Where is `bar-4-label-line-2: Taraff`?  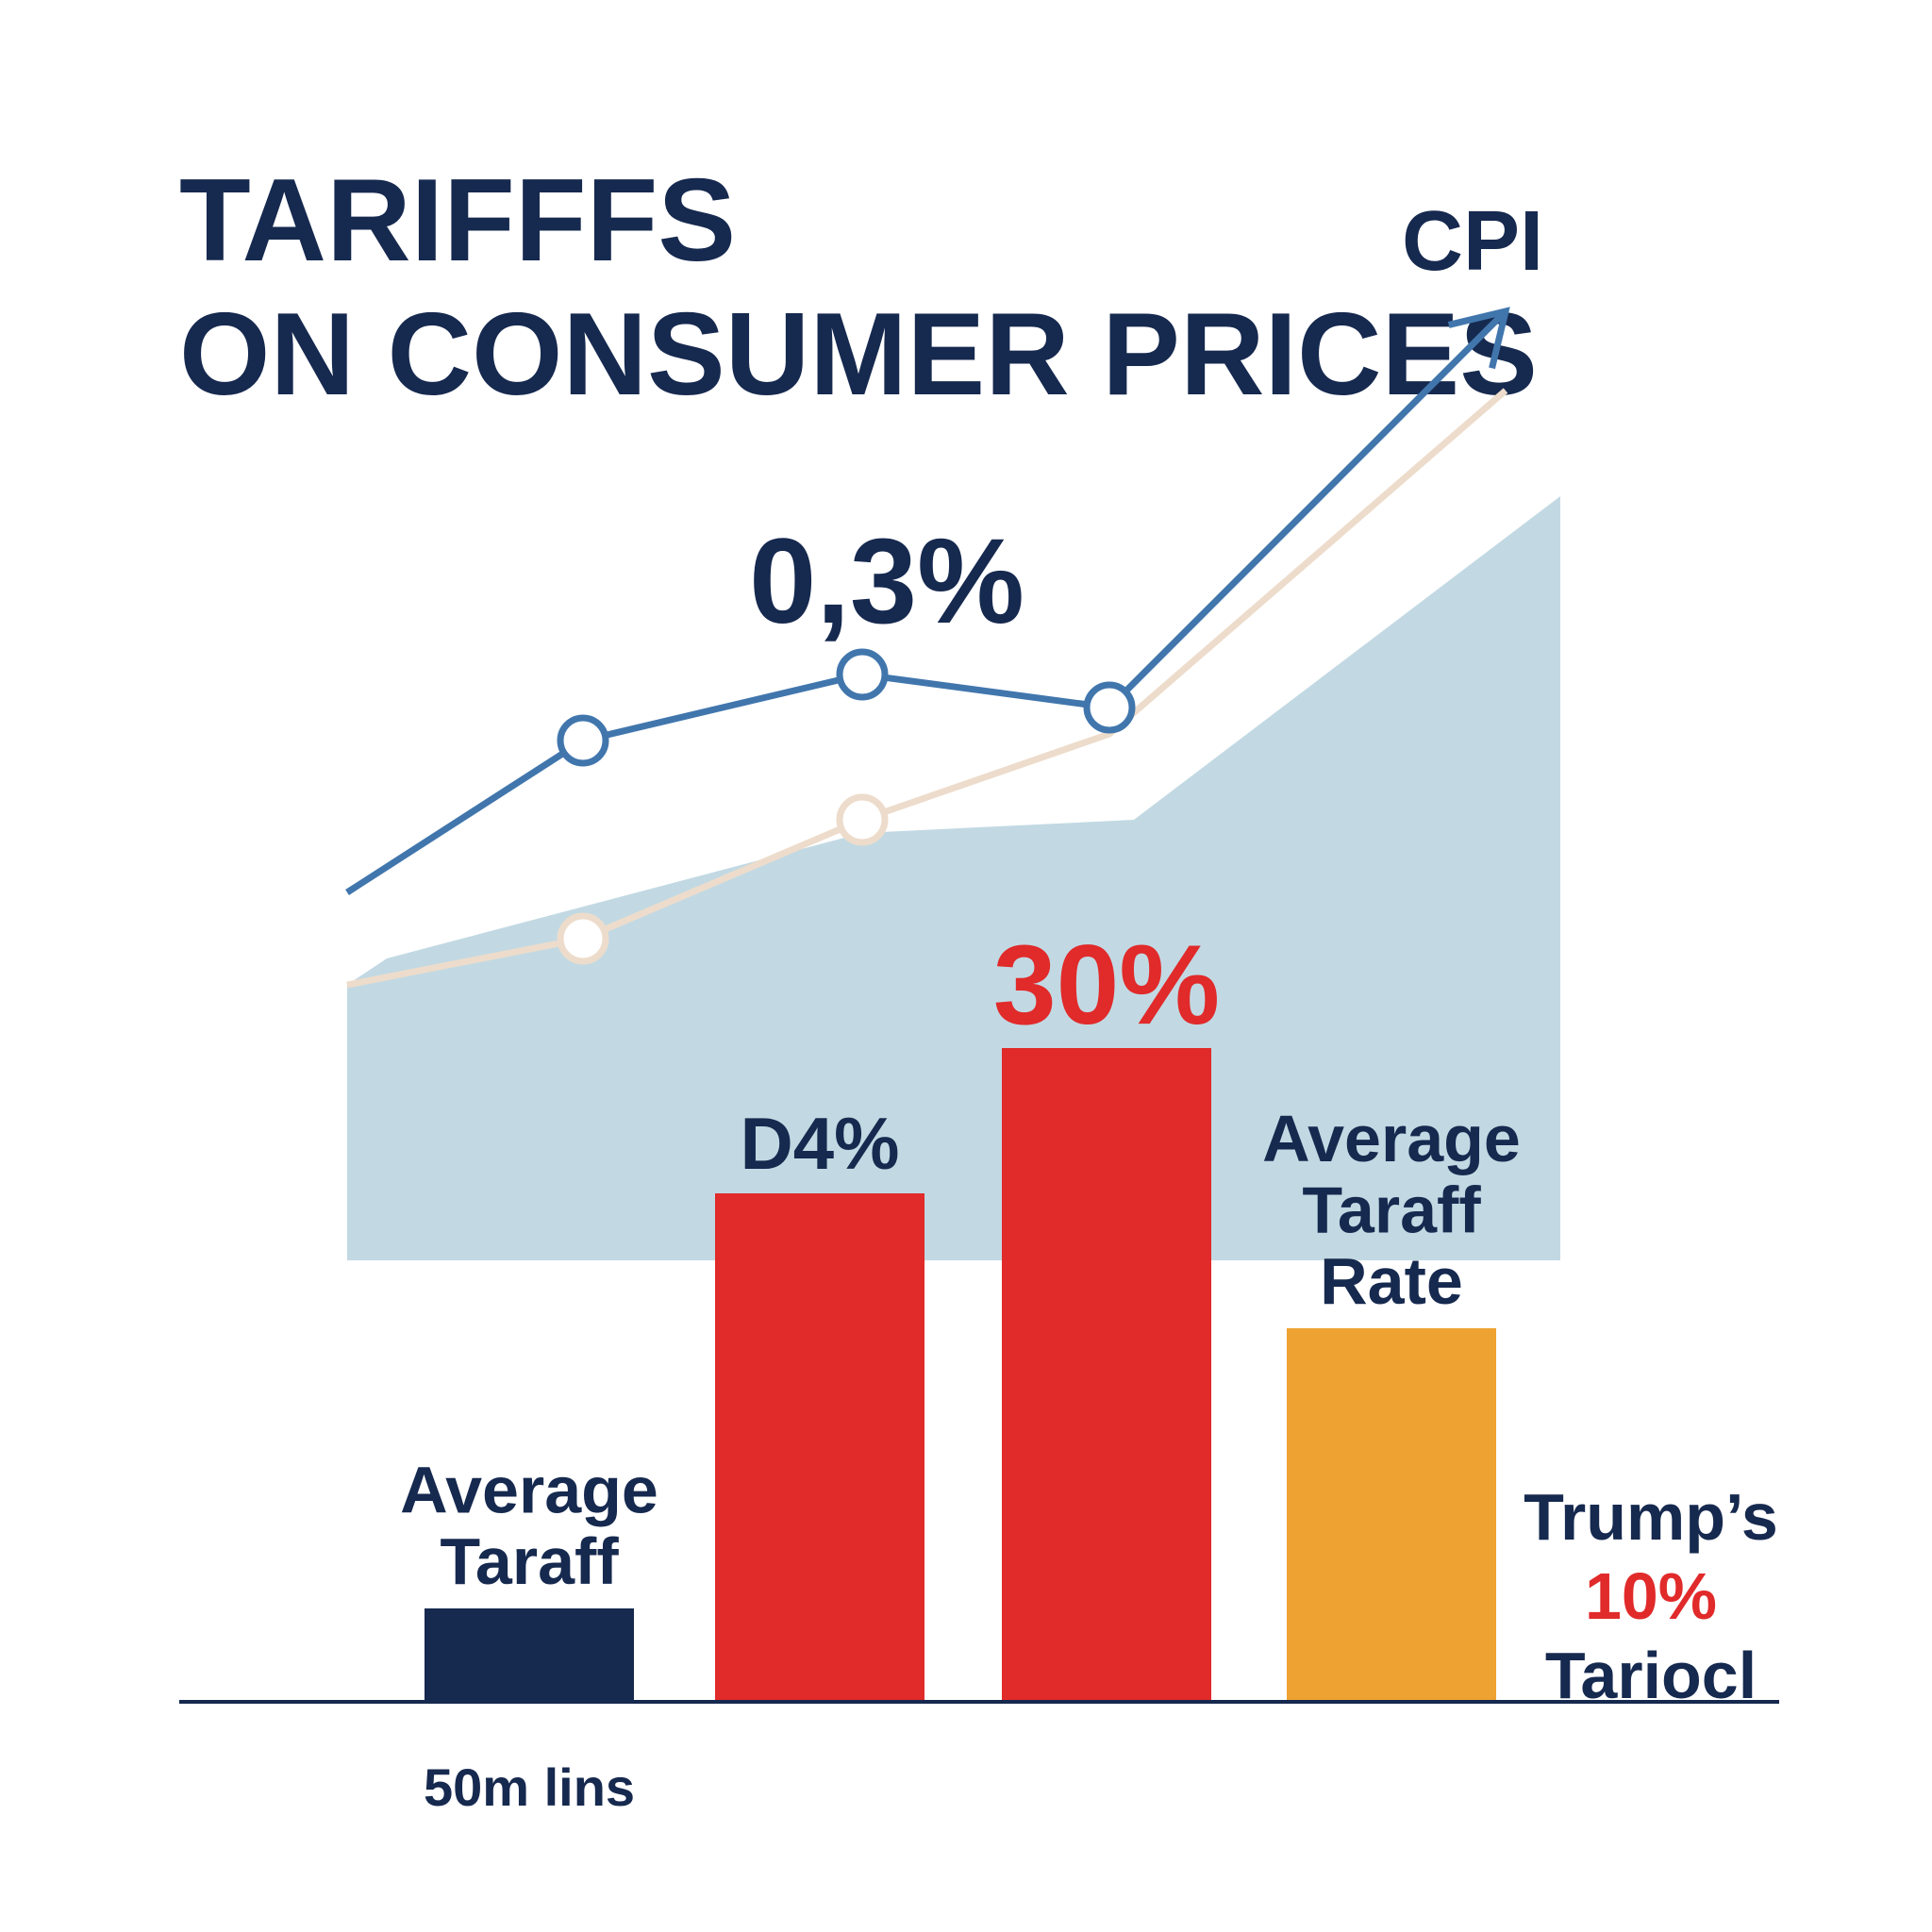
bar-4-label-line-2: Taraff is located at coordinates (1392, 1209).